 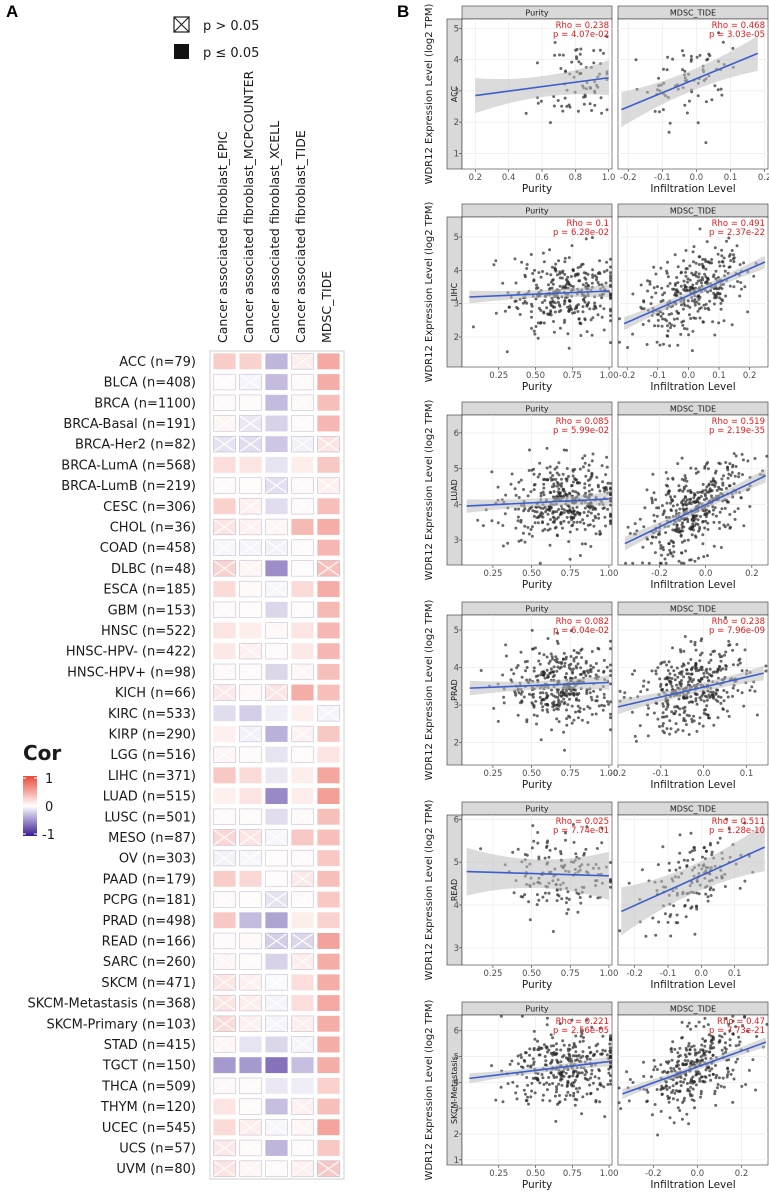 I want to click on fit-line, so click(x=694, y=293).